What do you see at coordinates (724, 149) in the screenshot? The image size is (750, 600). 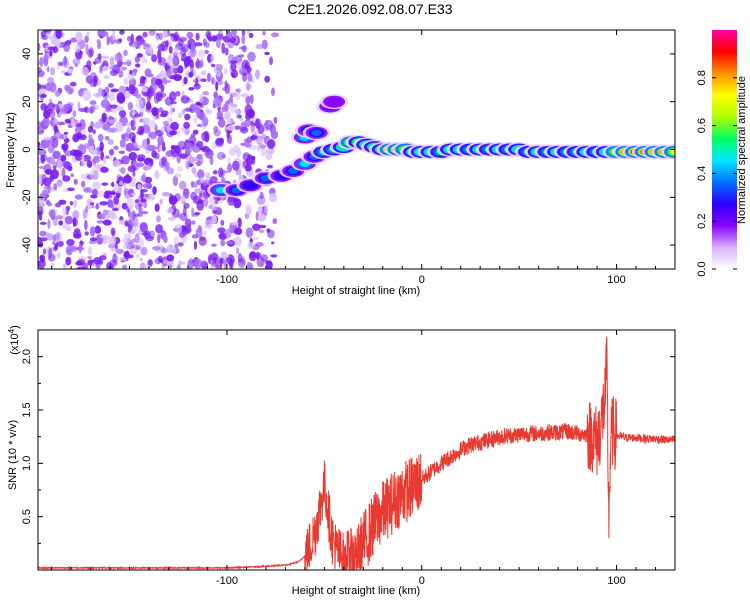 I see `colorbar-gradient` at bounding box center [724, 149].